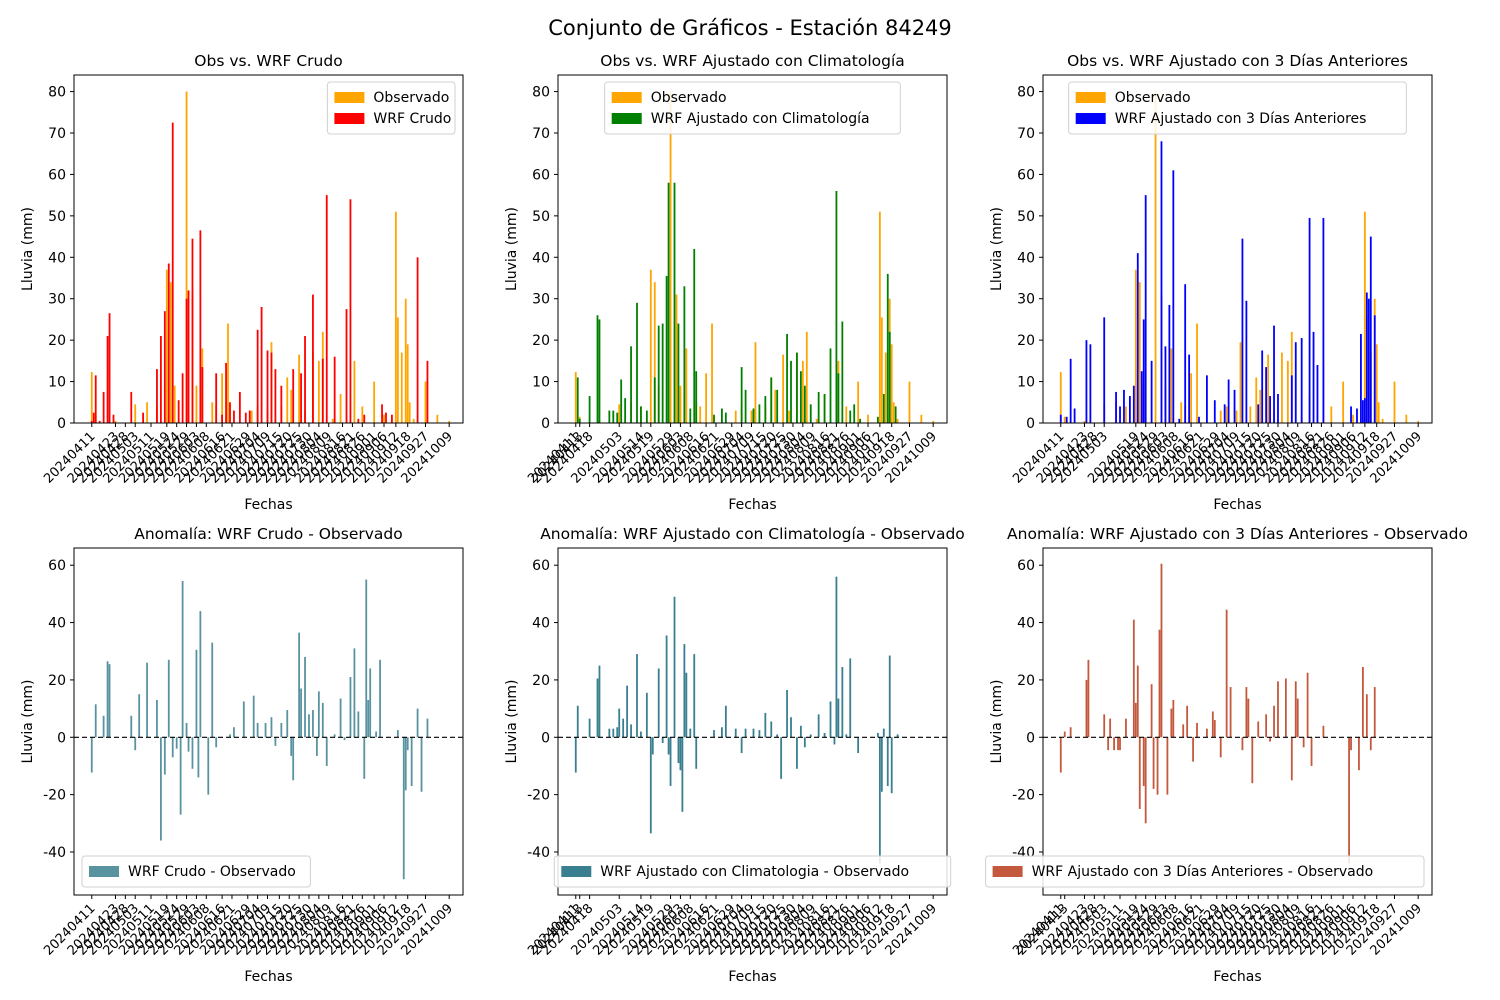  Describe the element at coordinates (1026, 300) in the screenshot. I see `y-tick-label: 30` at that location.